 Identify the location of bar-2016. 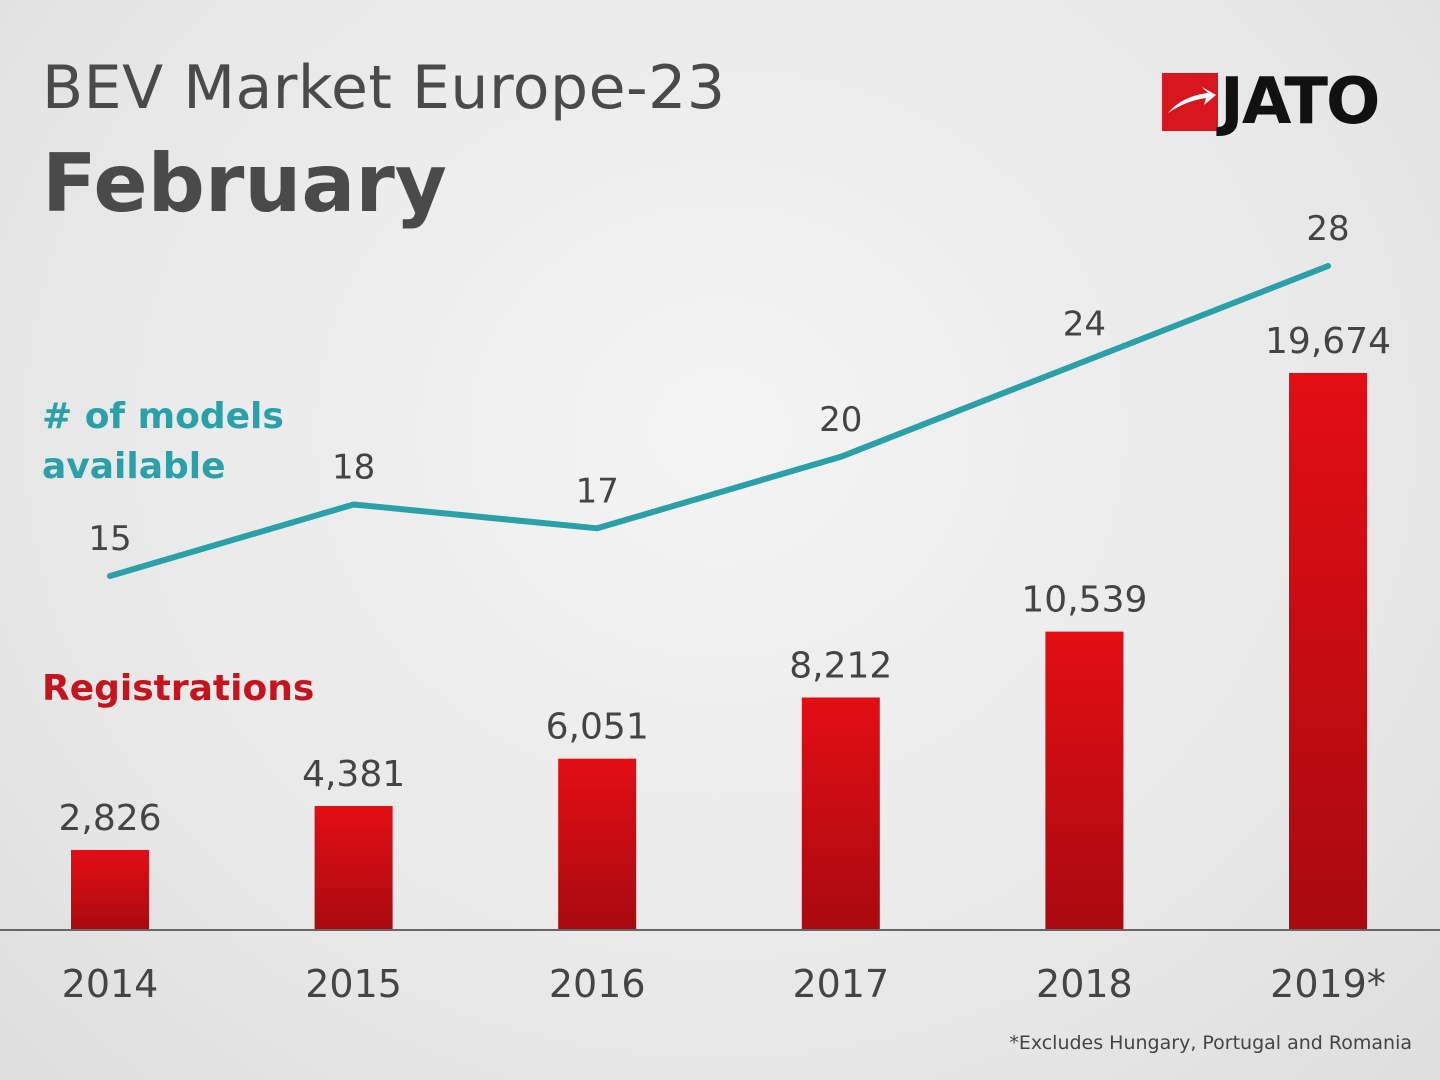
(597, 844).